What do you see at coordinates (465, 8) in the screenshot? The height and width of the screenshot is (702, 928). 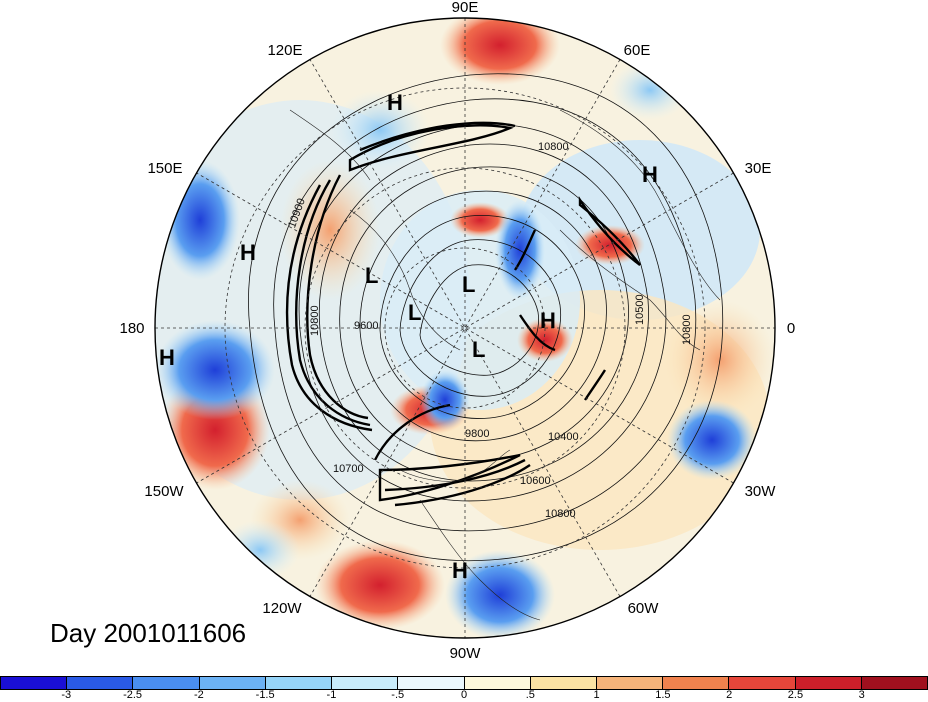 I see `longitude-label: 90E` at bounding box center [465, 8].